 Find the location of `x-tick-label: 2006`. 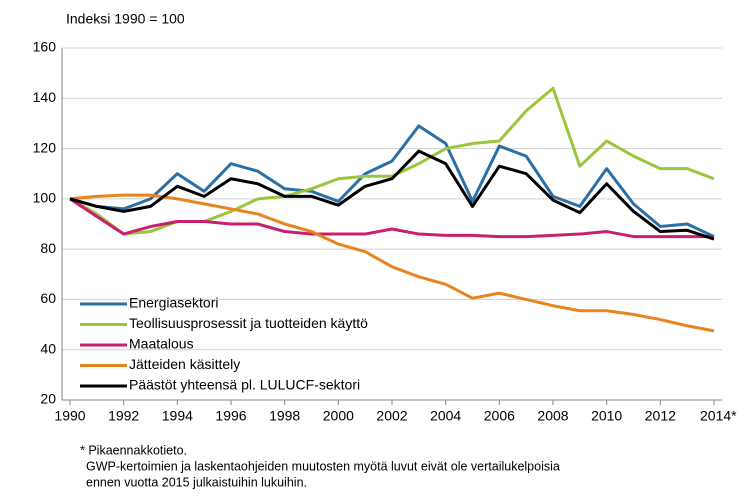

x-tick-label: 2006 is located at coordinates (499, 416).